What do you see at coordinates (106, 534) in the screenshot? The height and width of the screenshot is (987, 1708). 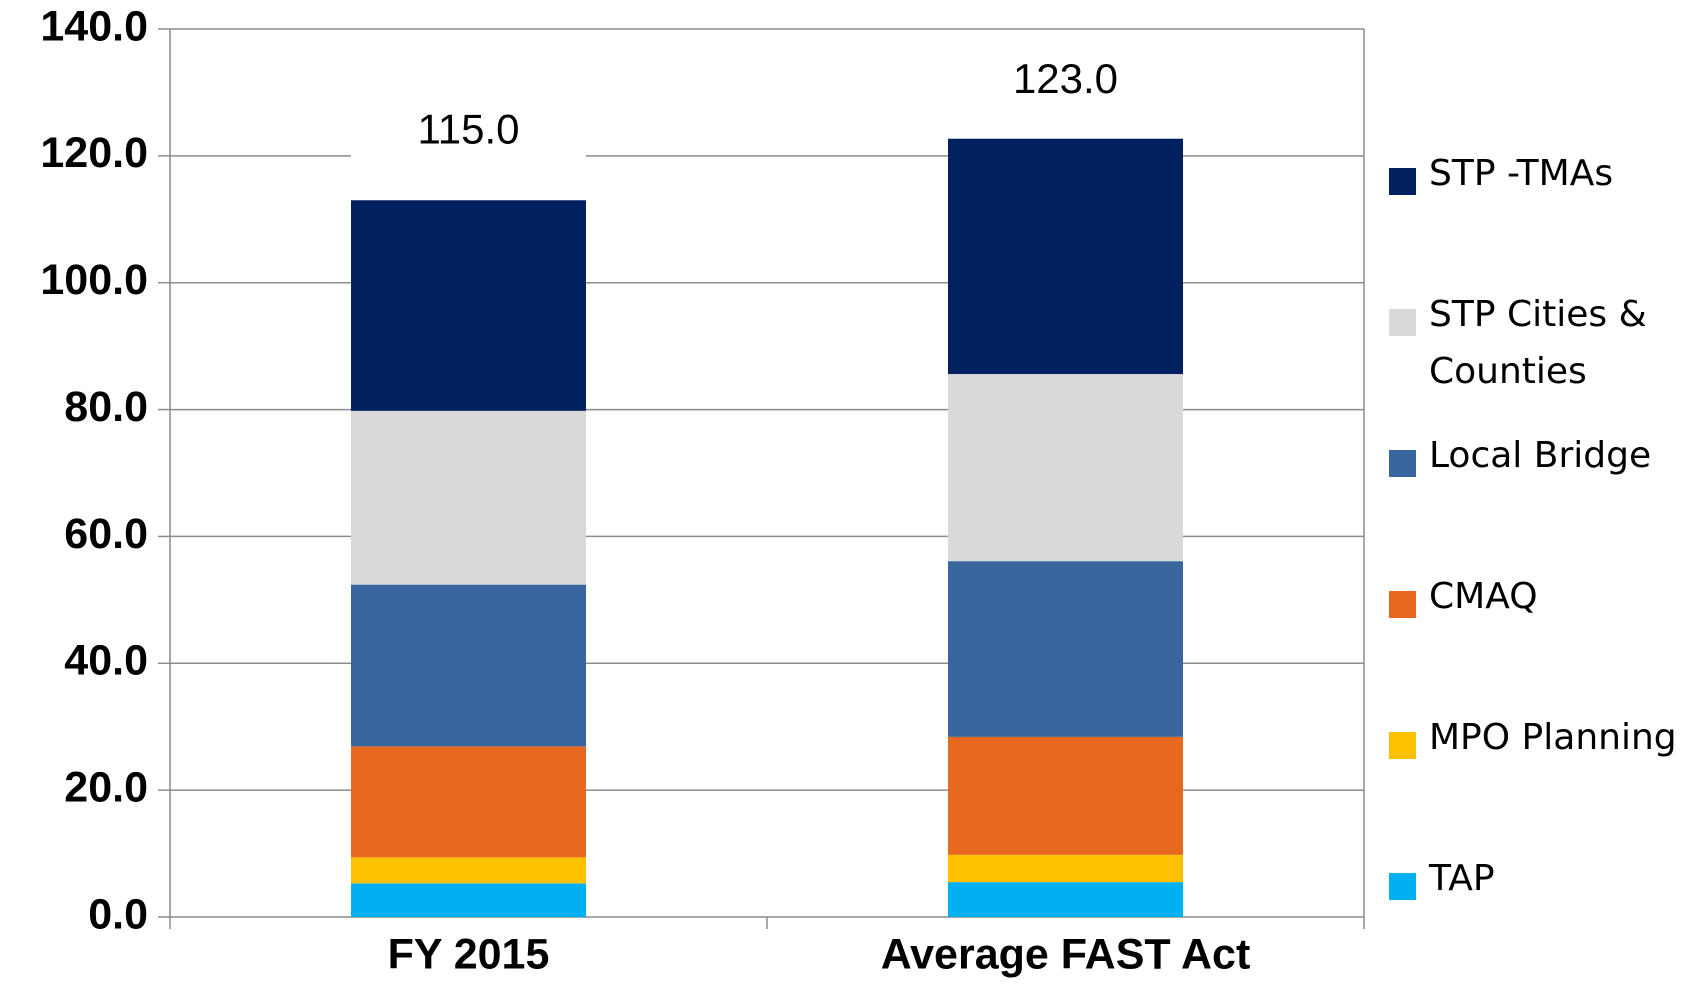 I see `y-tick-label: 60.0` at bounding box center [106, 534].